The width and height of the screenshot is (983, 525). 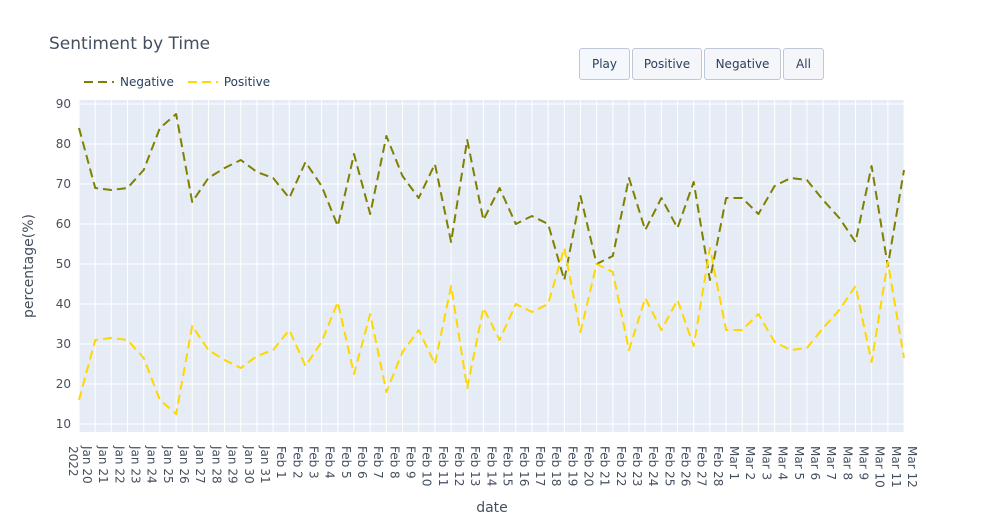 What do you see at coordinates (783, 463) in the screenshot?
I see `x-tick-text-line: Mar 4` at bounding box center [783, 463].